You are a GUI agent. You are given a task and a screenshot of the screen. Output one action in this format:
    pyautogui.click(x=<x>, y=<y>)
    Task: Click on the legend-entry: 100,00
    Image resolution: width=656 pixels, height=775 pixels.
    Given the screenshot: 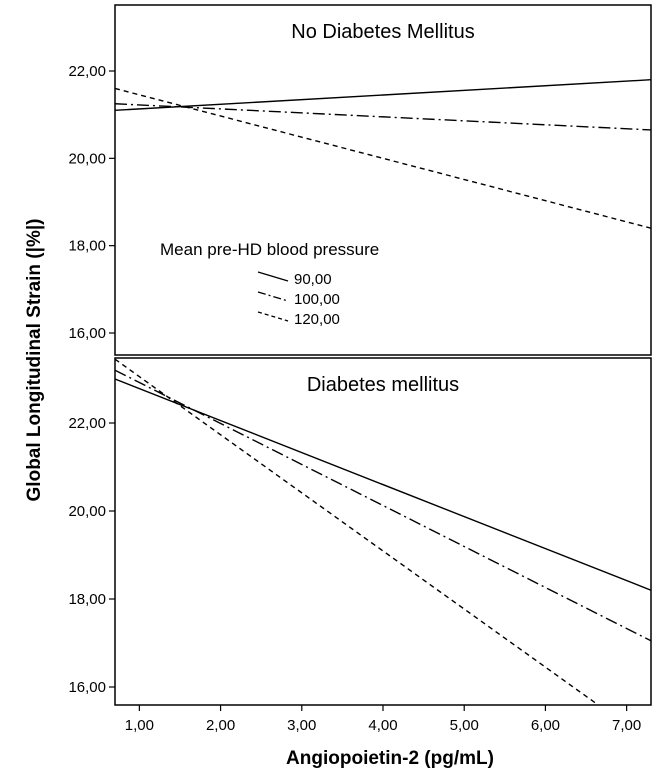 What is the action you would take?
    pyautogui.click(x=317, y=299)
    